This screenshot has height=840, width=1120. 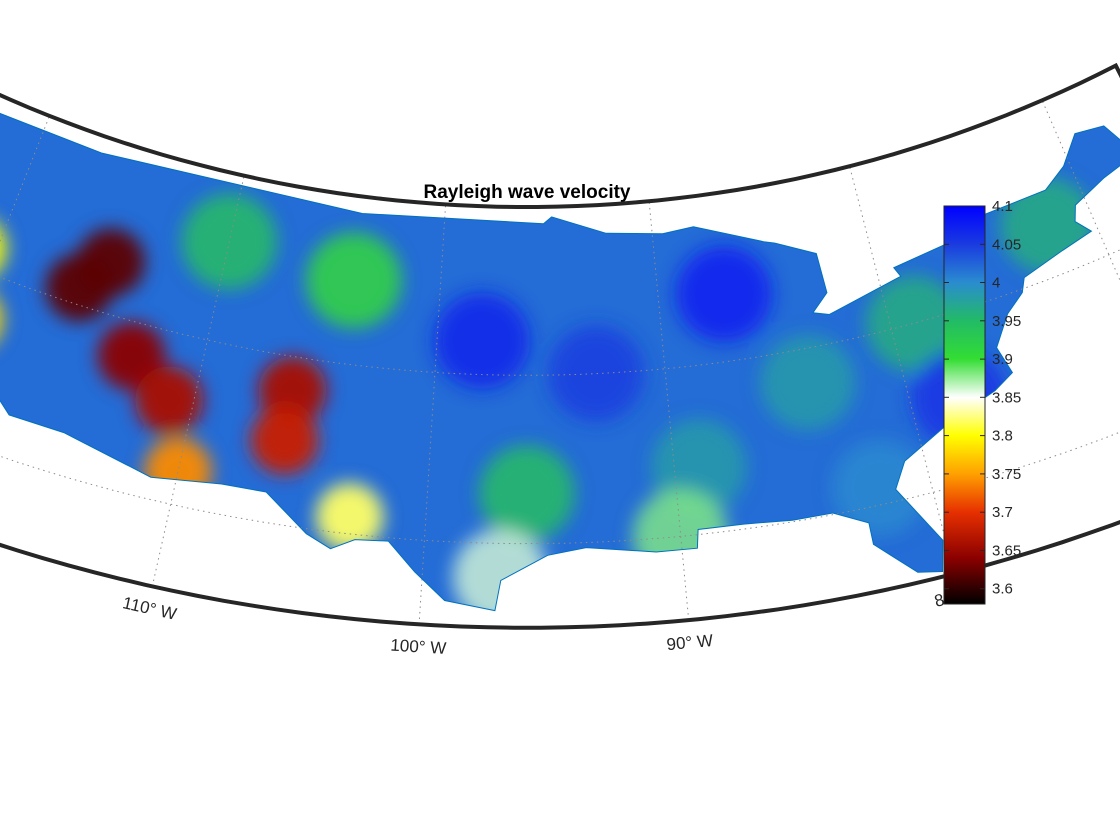 What do you see at coordinates (1002, 436) in the screenshot?
I see `colorbar-tick-label: 3.8` at bounding box center [1002, 436].